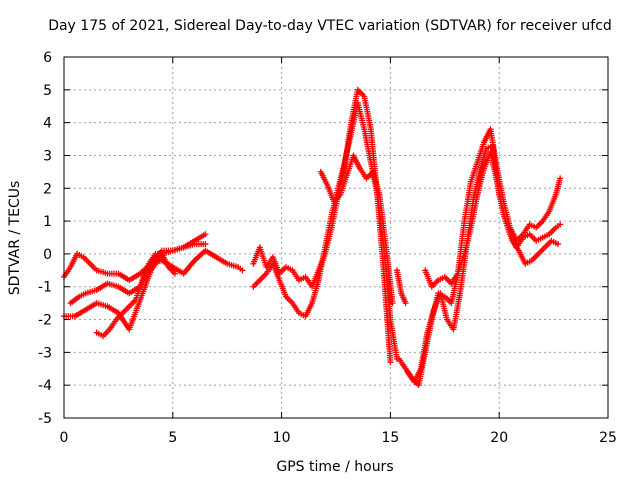  Describe the element at coordinates (172, 438) in the screenshot. I see `x-tick-label: 5` at that location.